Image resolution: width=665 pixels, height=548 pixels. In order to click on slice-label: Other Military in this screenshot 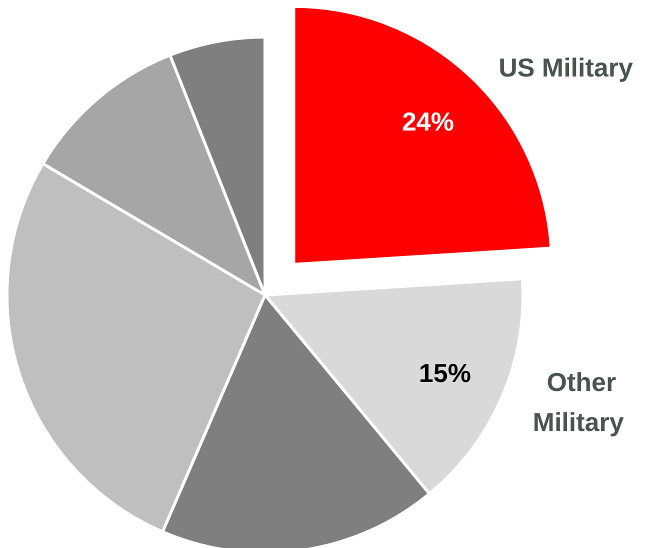, I will do `click(578, 402)`.